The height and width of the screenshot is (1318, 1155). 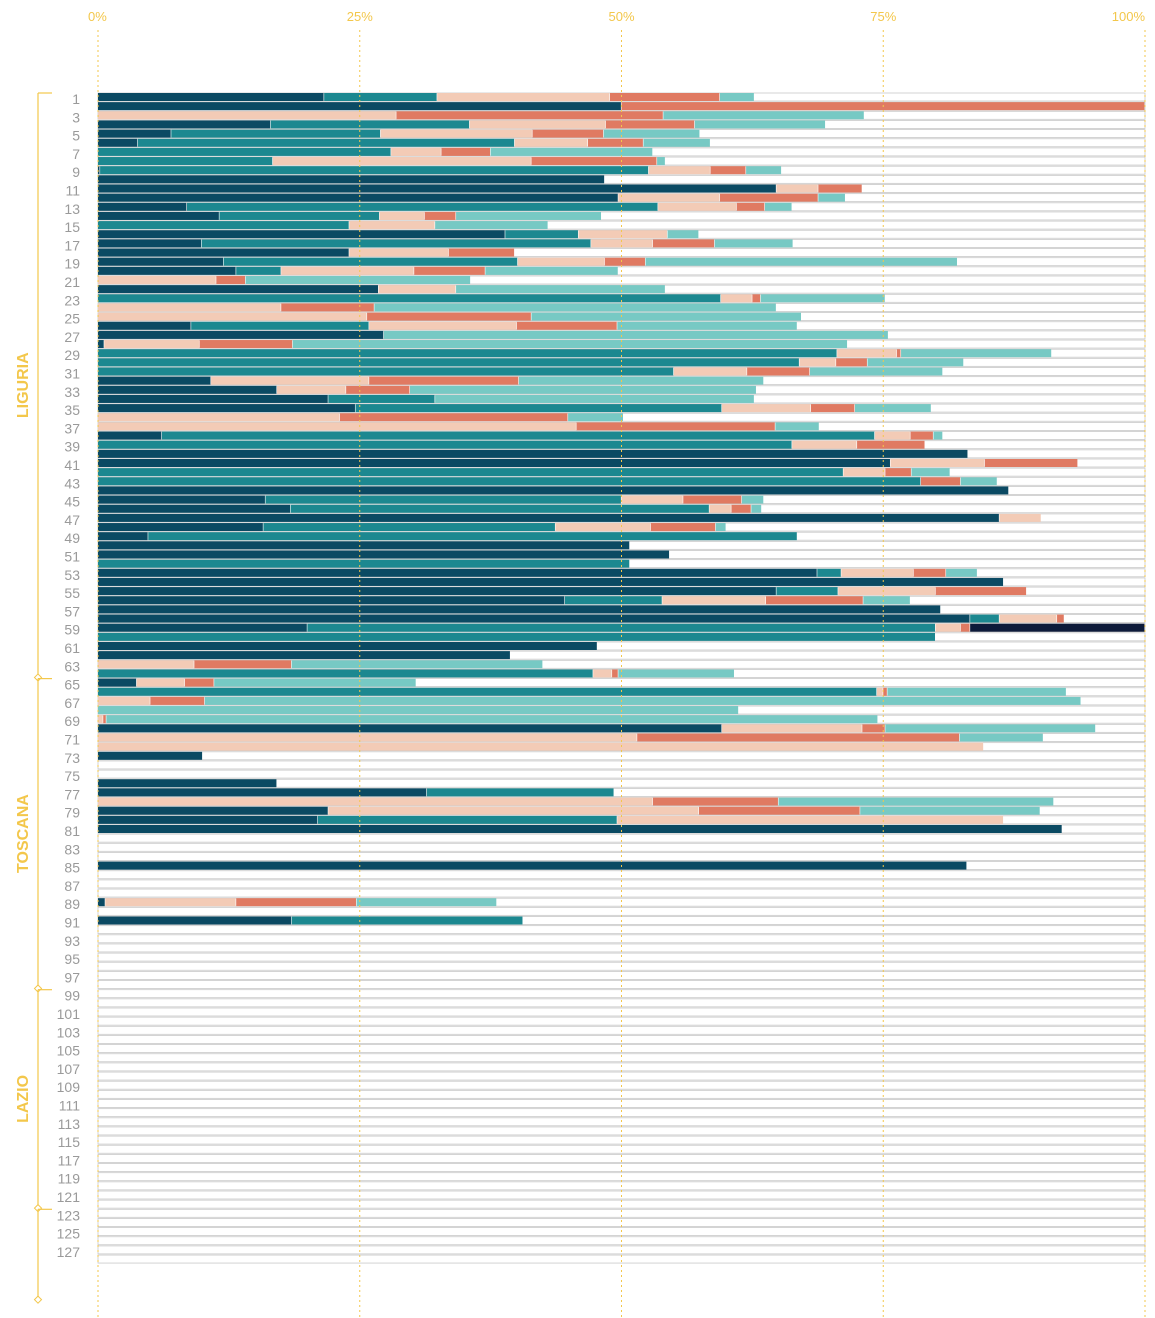 What do you see at coordinates (72, 337) in the screenshot?
I see `row-label: 27` at bounding box center [72, 337].